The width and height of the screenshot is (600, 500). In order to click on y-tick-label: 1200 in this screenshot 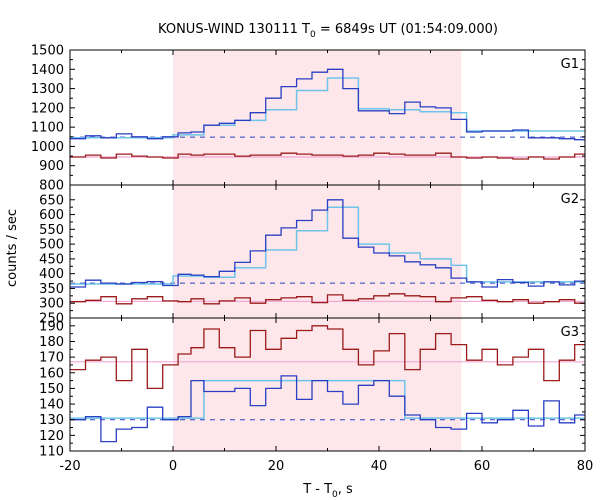, I will do `click(47, 108)`.